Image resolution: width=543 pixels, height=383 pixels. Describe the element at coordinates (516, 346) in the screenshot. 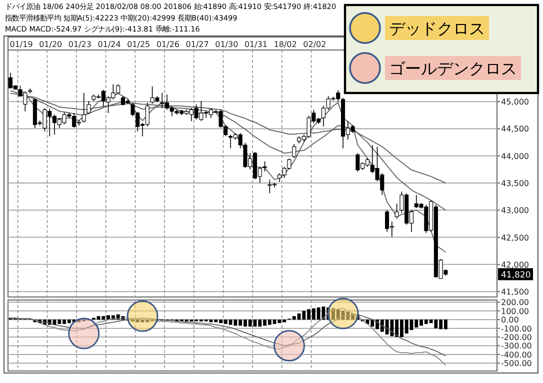

I see `y-tick-label: -300.00` at that location.